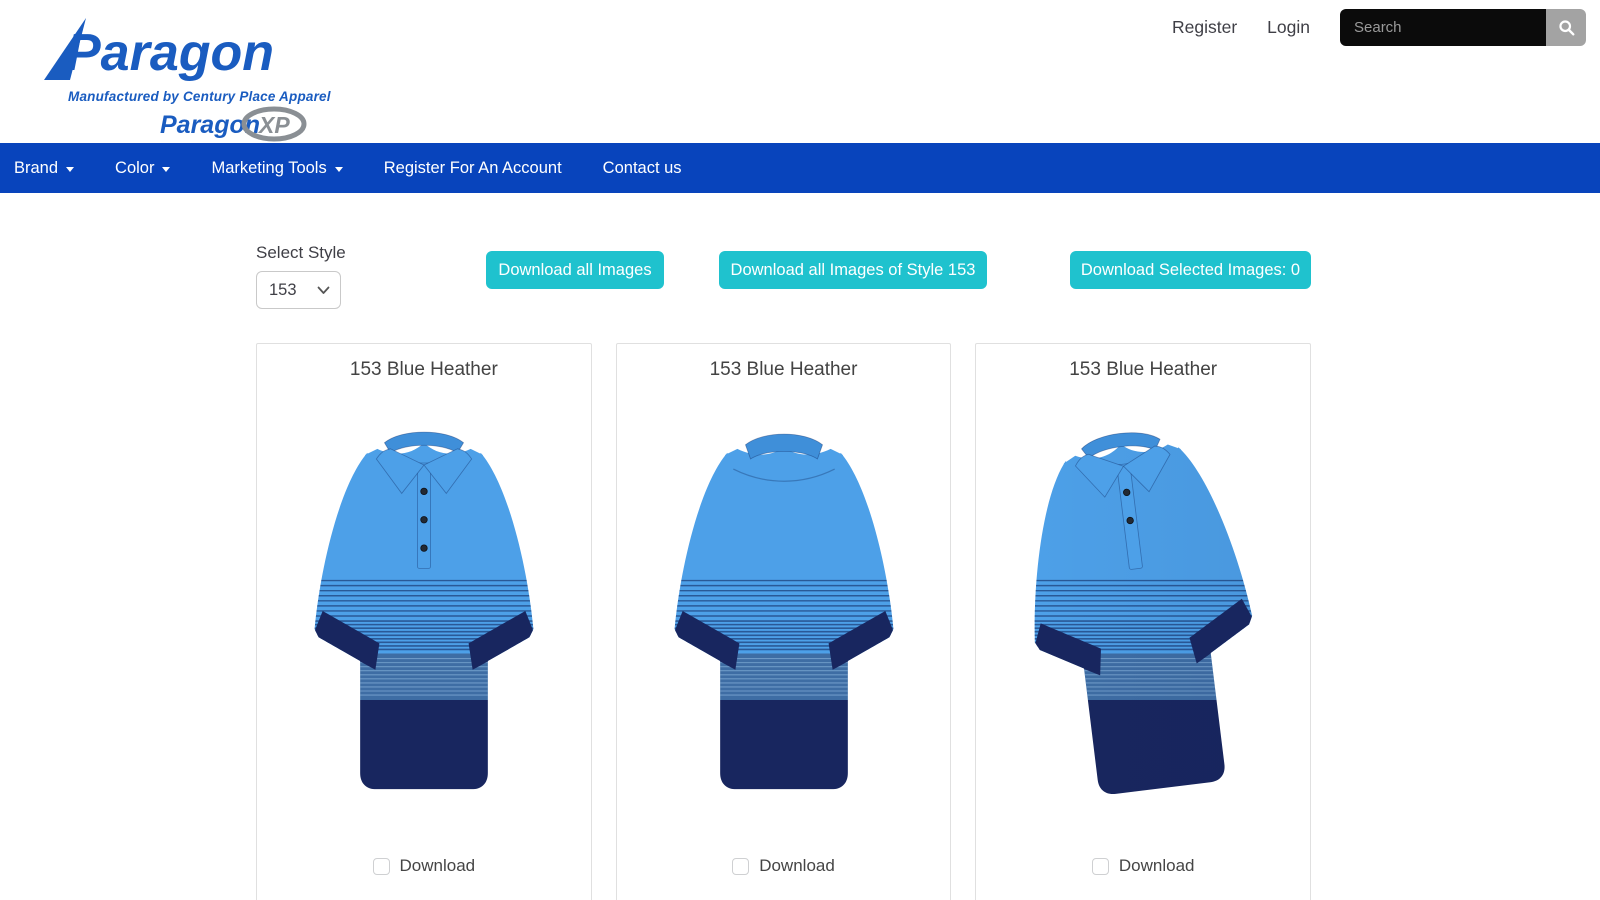  What do you see at coordinates (44, 168) in the screenshot?
I see `nav-item-brand: Brand` at bounding box center [44, 168].